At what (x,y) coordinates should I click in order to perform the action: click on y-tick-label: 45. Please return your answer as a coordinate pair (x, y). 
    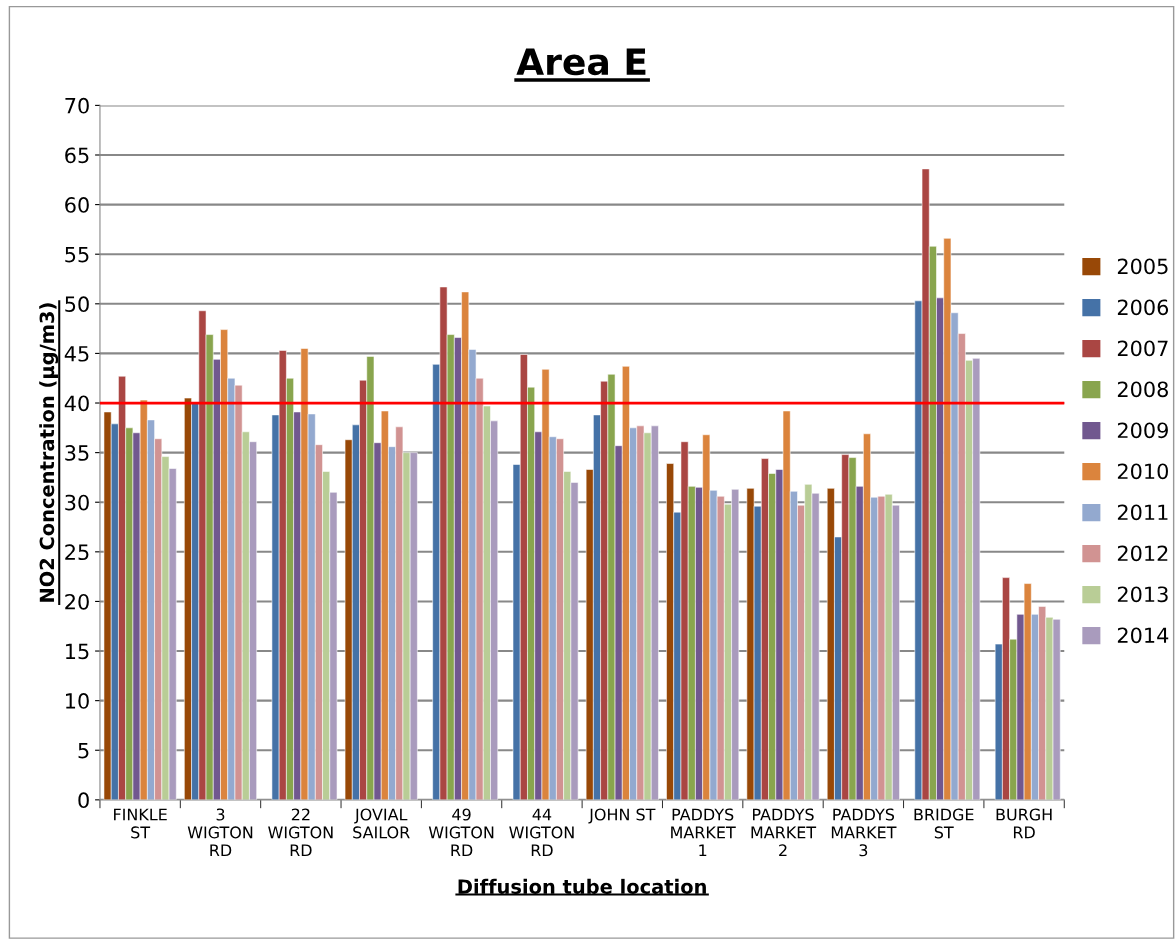
    Looking at the image, I should click on (76, 354).